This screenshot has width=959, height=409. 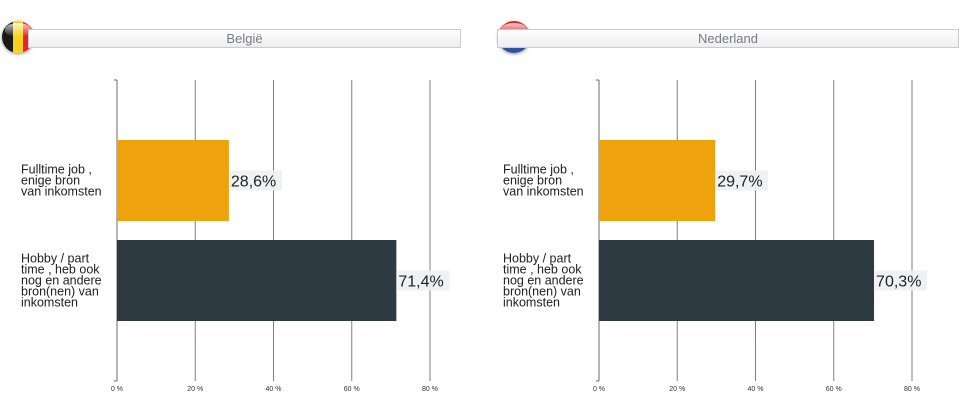 I want to click on chart-title: België, so click(x=244, y=38).